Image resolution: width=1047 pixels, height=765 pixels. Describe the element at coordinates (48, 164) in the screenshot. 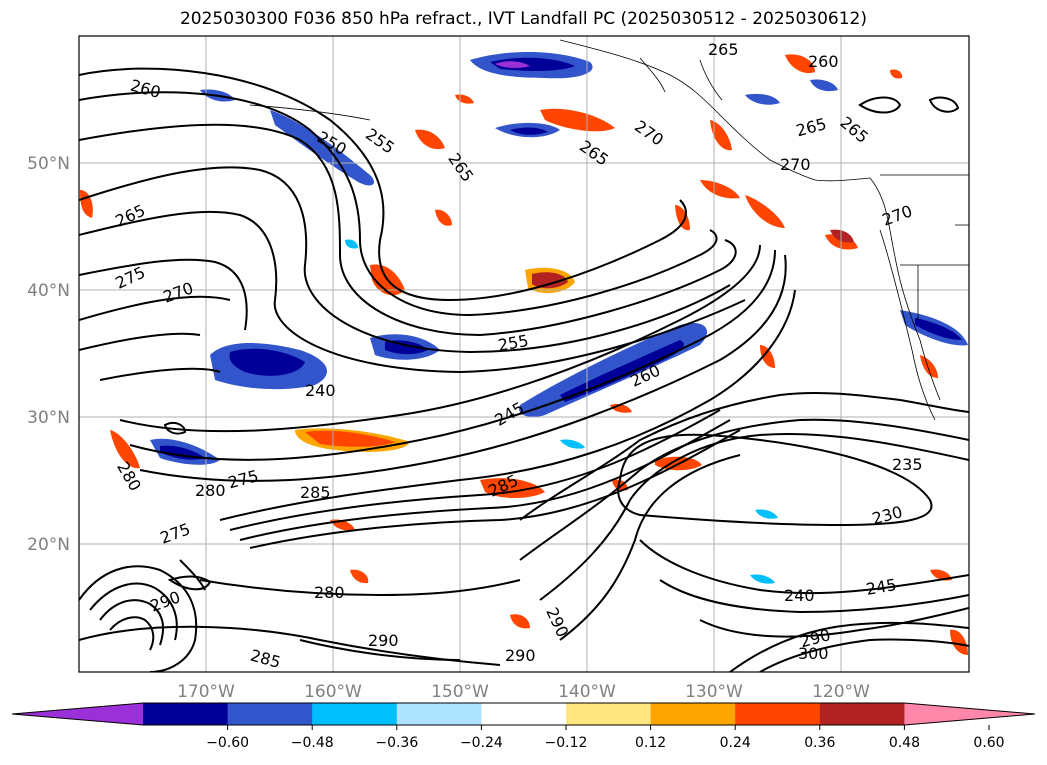

I see `lat-label: 50°N` at that location.